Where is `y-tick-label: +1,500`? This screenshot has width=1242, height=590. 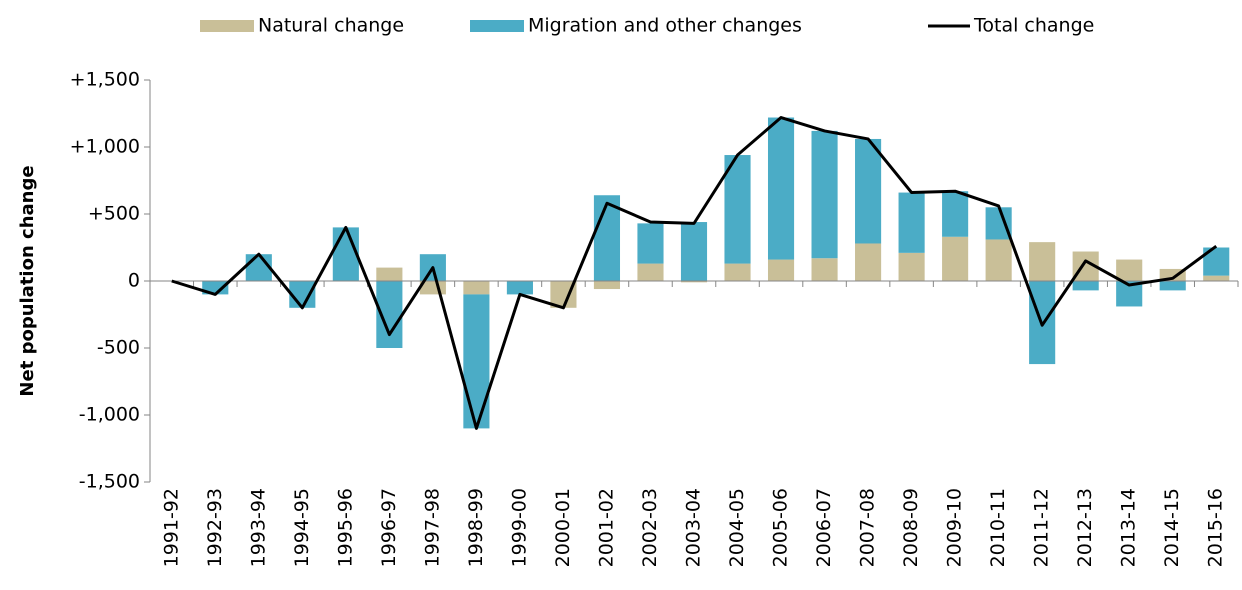
y-tick-label: +1,500 is located at coordinates (105, 80).